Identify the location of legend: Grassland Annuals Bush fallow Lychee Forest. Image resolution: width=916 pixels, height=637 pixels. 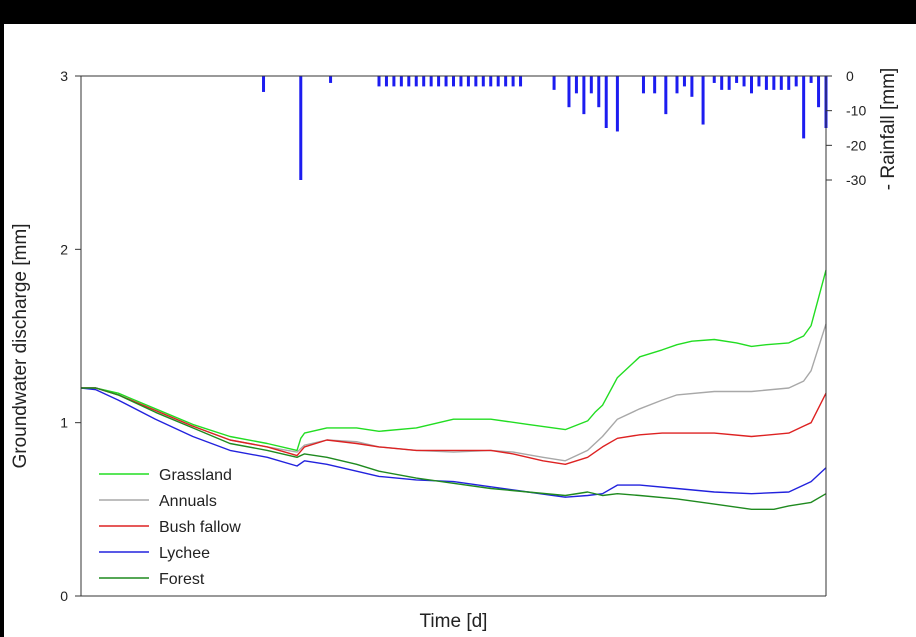
(170, 527).